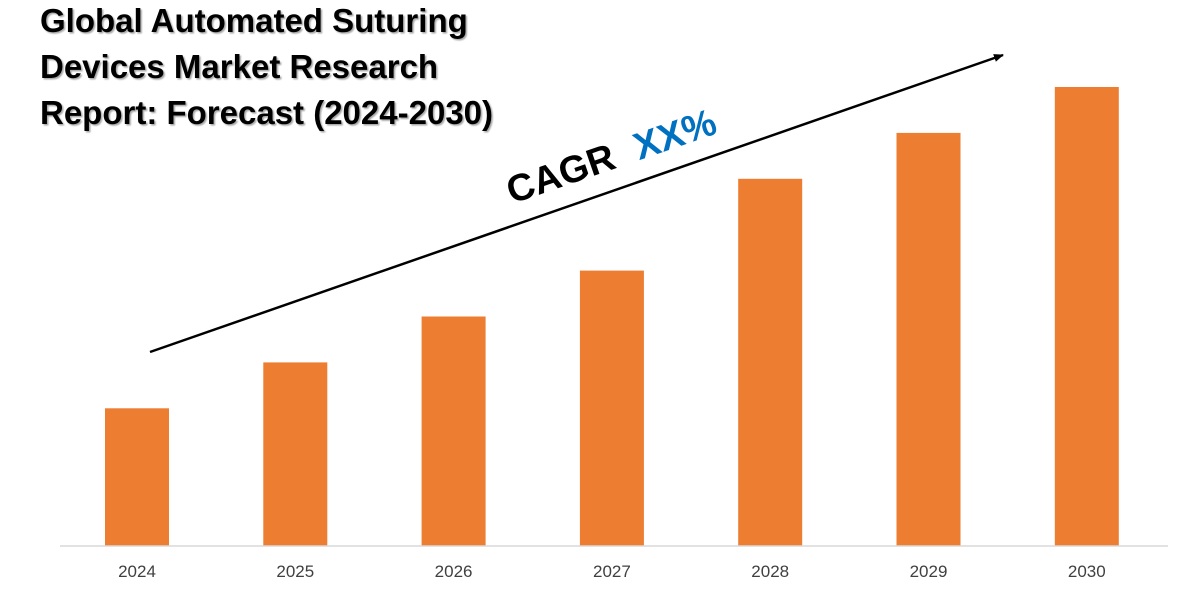 The width and height of the screenshot is (1200, 600). Describe the element at coordinates (295, 571) in the screenshot. I see `x-tick-label-2025: 2025` at that location.